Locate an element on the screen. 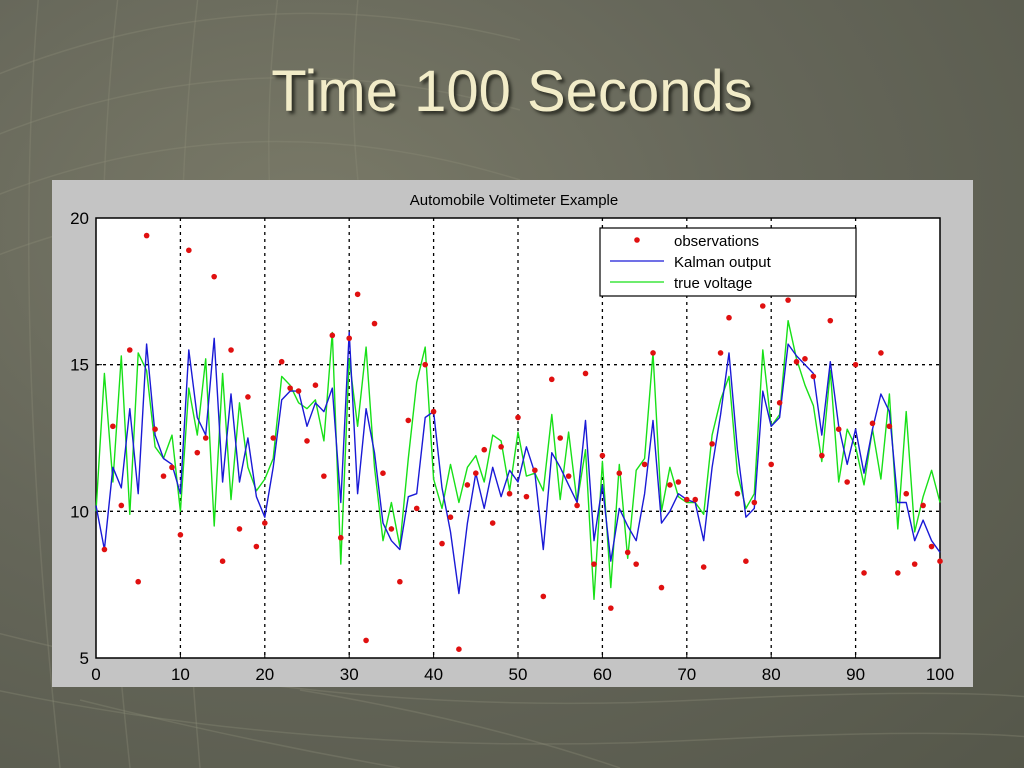 The height and width of the screenshot is (768, 1024). x-tick-label: 90 is located at coordinates (855, 674).